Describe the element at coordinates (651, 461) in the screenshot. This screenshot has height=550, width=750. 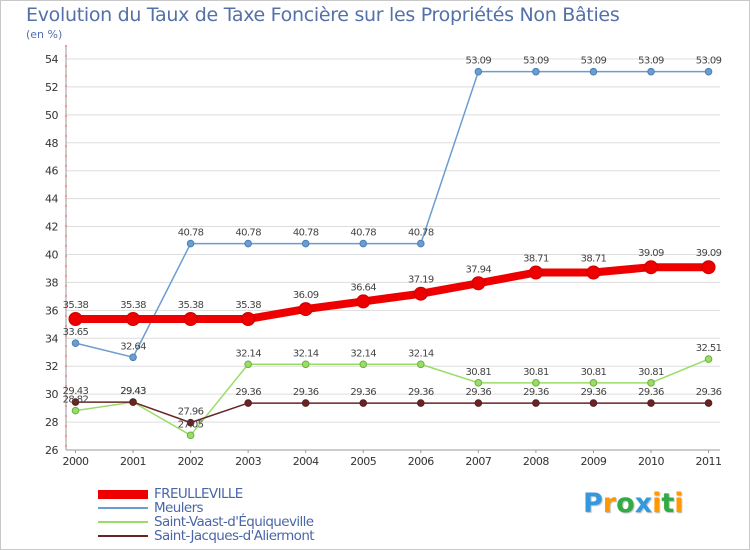
I see `x-tick-label: 2010` at that location.